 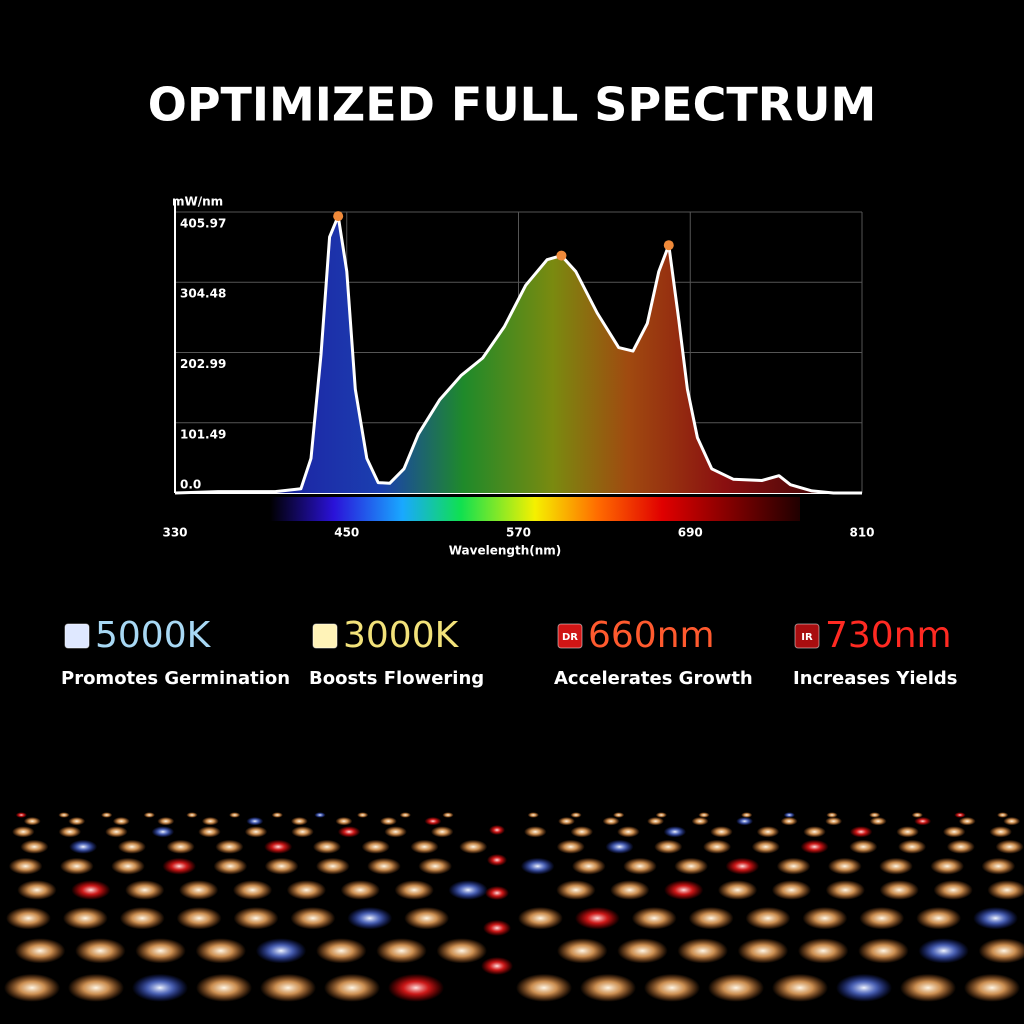 I want to click on feature-subtitle: Promotes Germination, so click(x=175, y=678).